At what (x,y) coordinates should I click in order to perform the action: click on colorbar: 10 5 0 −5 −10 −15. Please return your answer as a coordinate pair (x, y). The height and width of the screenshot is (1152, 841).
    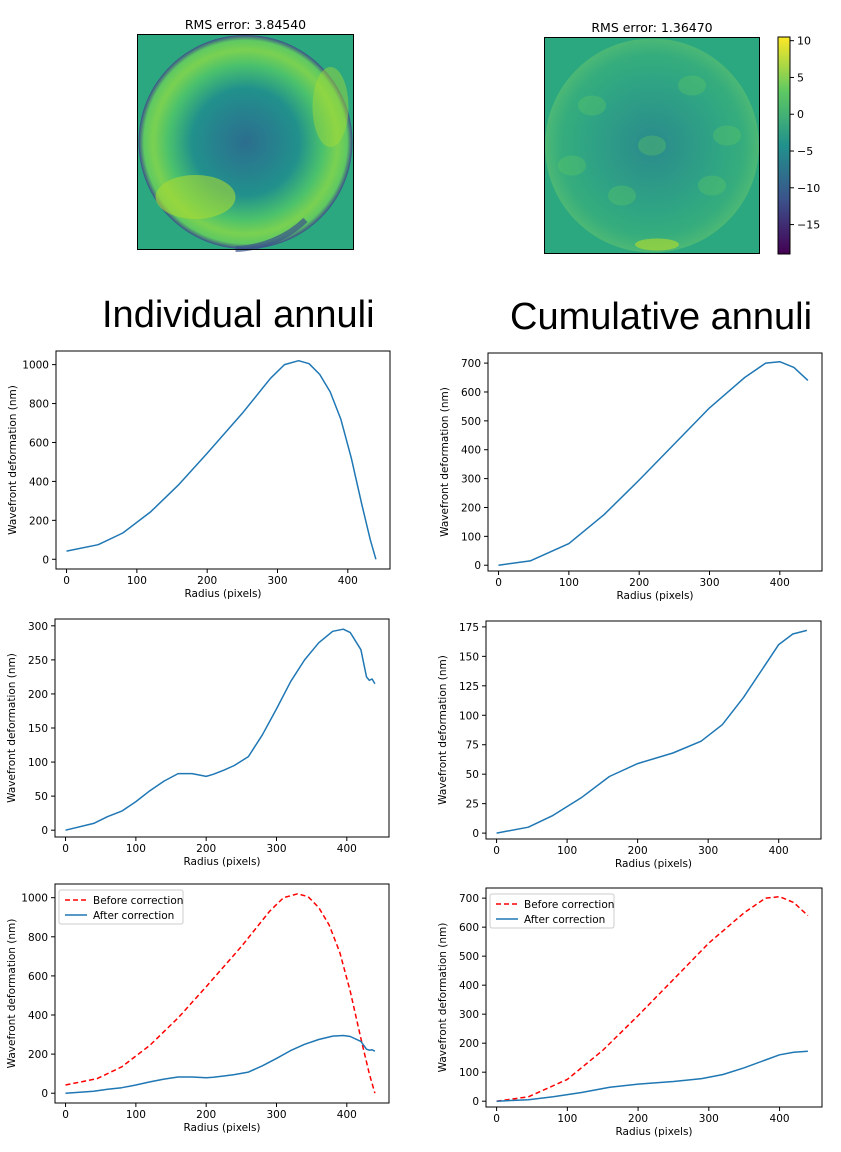
    Looking at the image, I should click on (798, 145).